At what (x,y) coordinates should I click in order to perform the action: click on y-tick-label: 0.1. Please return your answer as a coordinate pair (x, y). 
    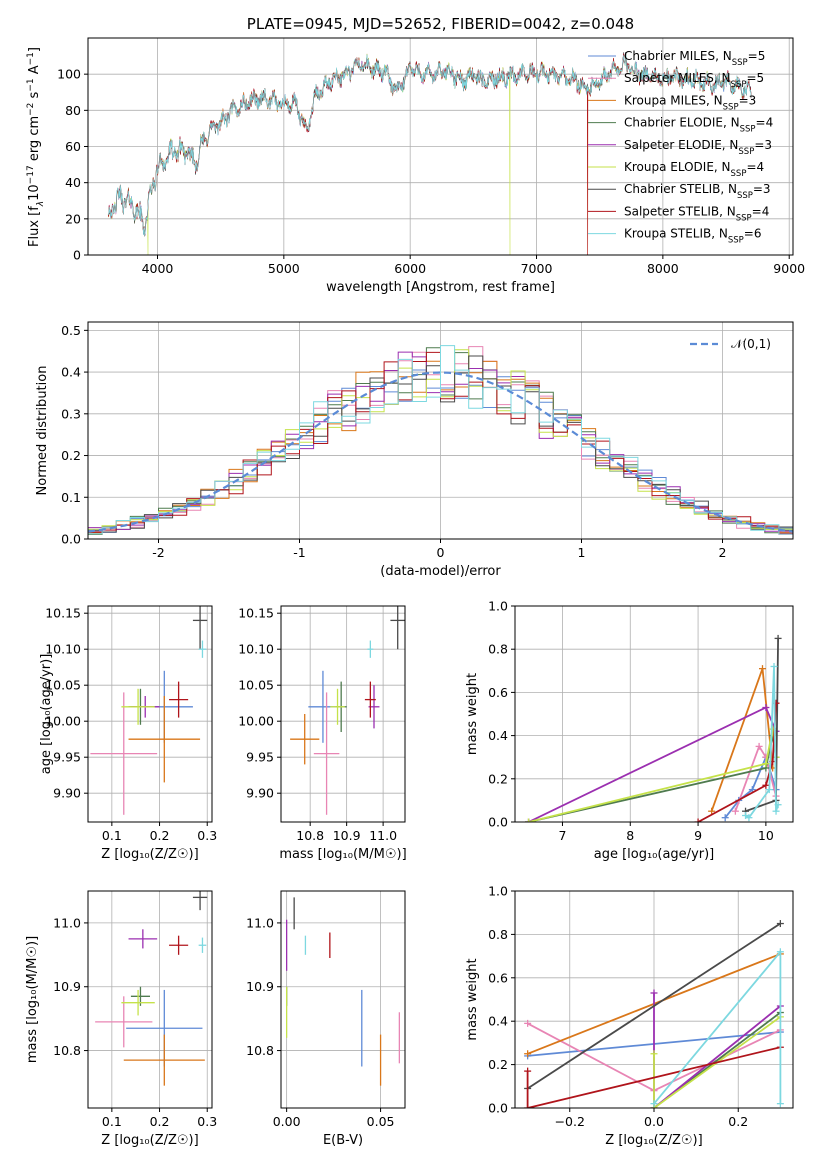
    Looking at the image, I should click on (71, 497).